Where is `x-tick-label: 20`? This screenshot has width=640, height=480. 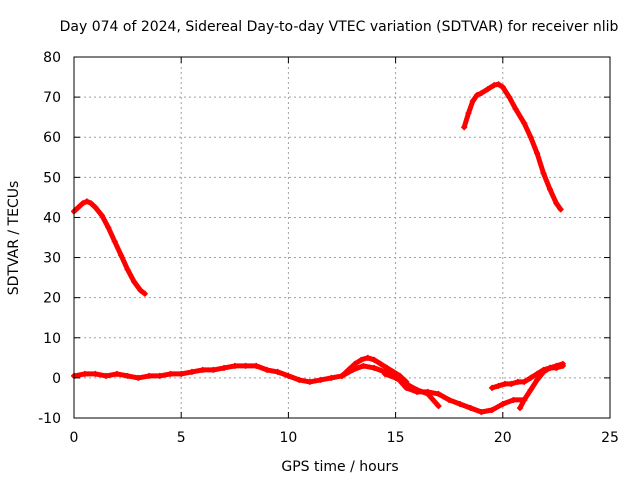 x-tick-label: 20 is located at coordinates (503, 438).